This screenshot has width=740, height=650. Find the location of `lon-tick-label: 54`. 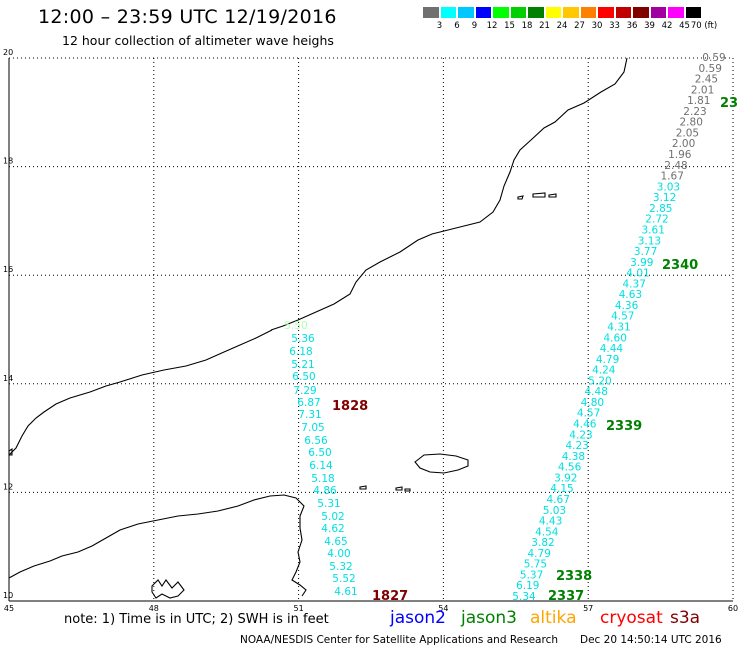

lon-tick-label: 54 is located at coordinates (443, 608).